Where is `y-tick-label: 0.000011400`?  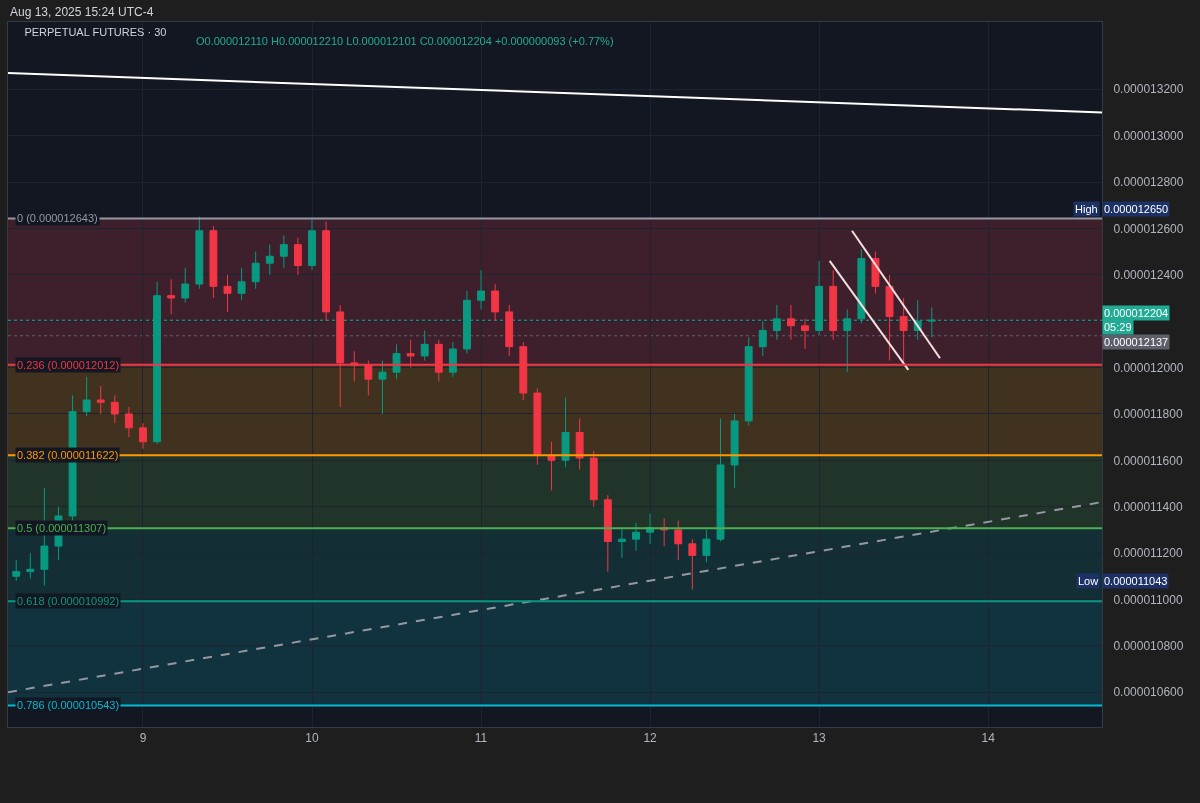 y-tick-label: 0.000011400 is located at coordinates (1148, 506).